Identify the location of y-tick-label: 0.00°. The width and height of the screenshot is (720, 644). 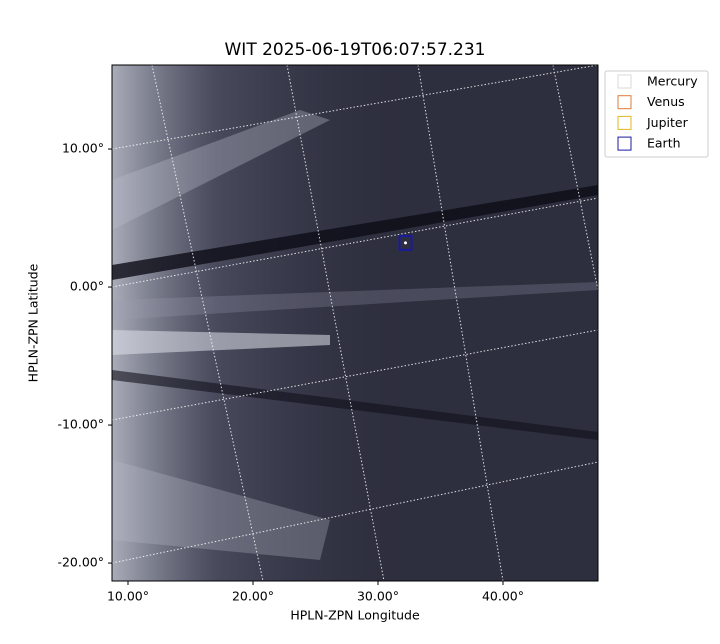
(87, 286).